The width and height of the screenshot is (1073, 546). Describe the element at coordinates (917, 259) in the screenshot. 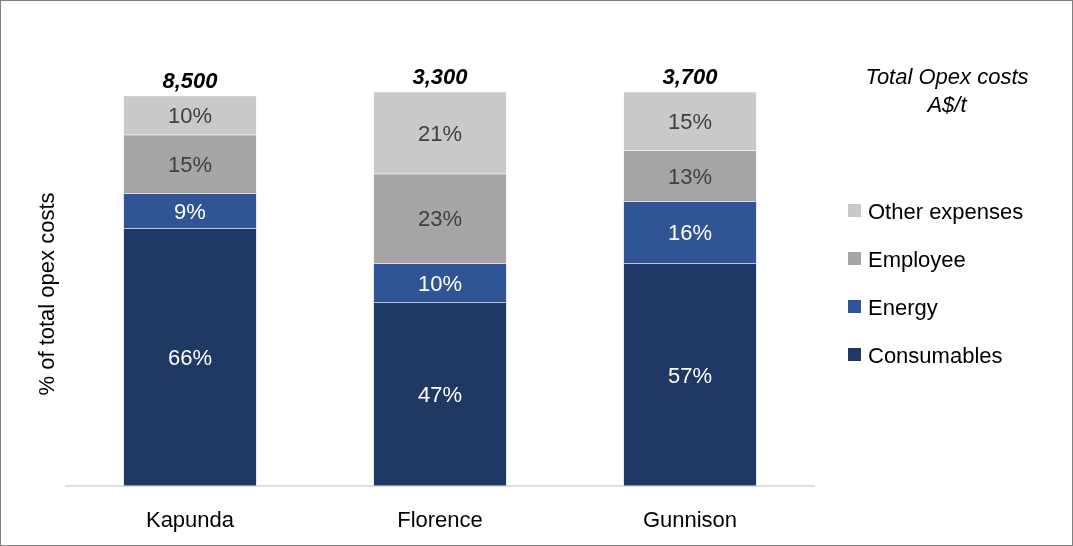

I see `legend-label: Employee` at that location.